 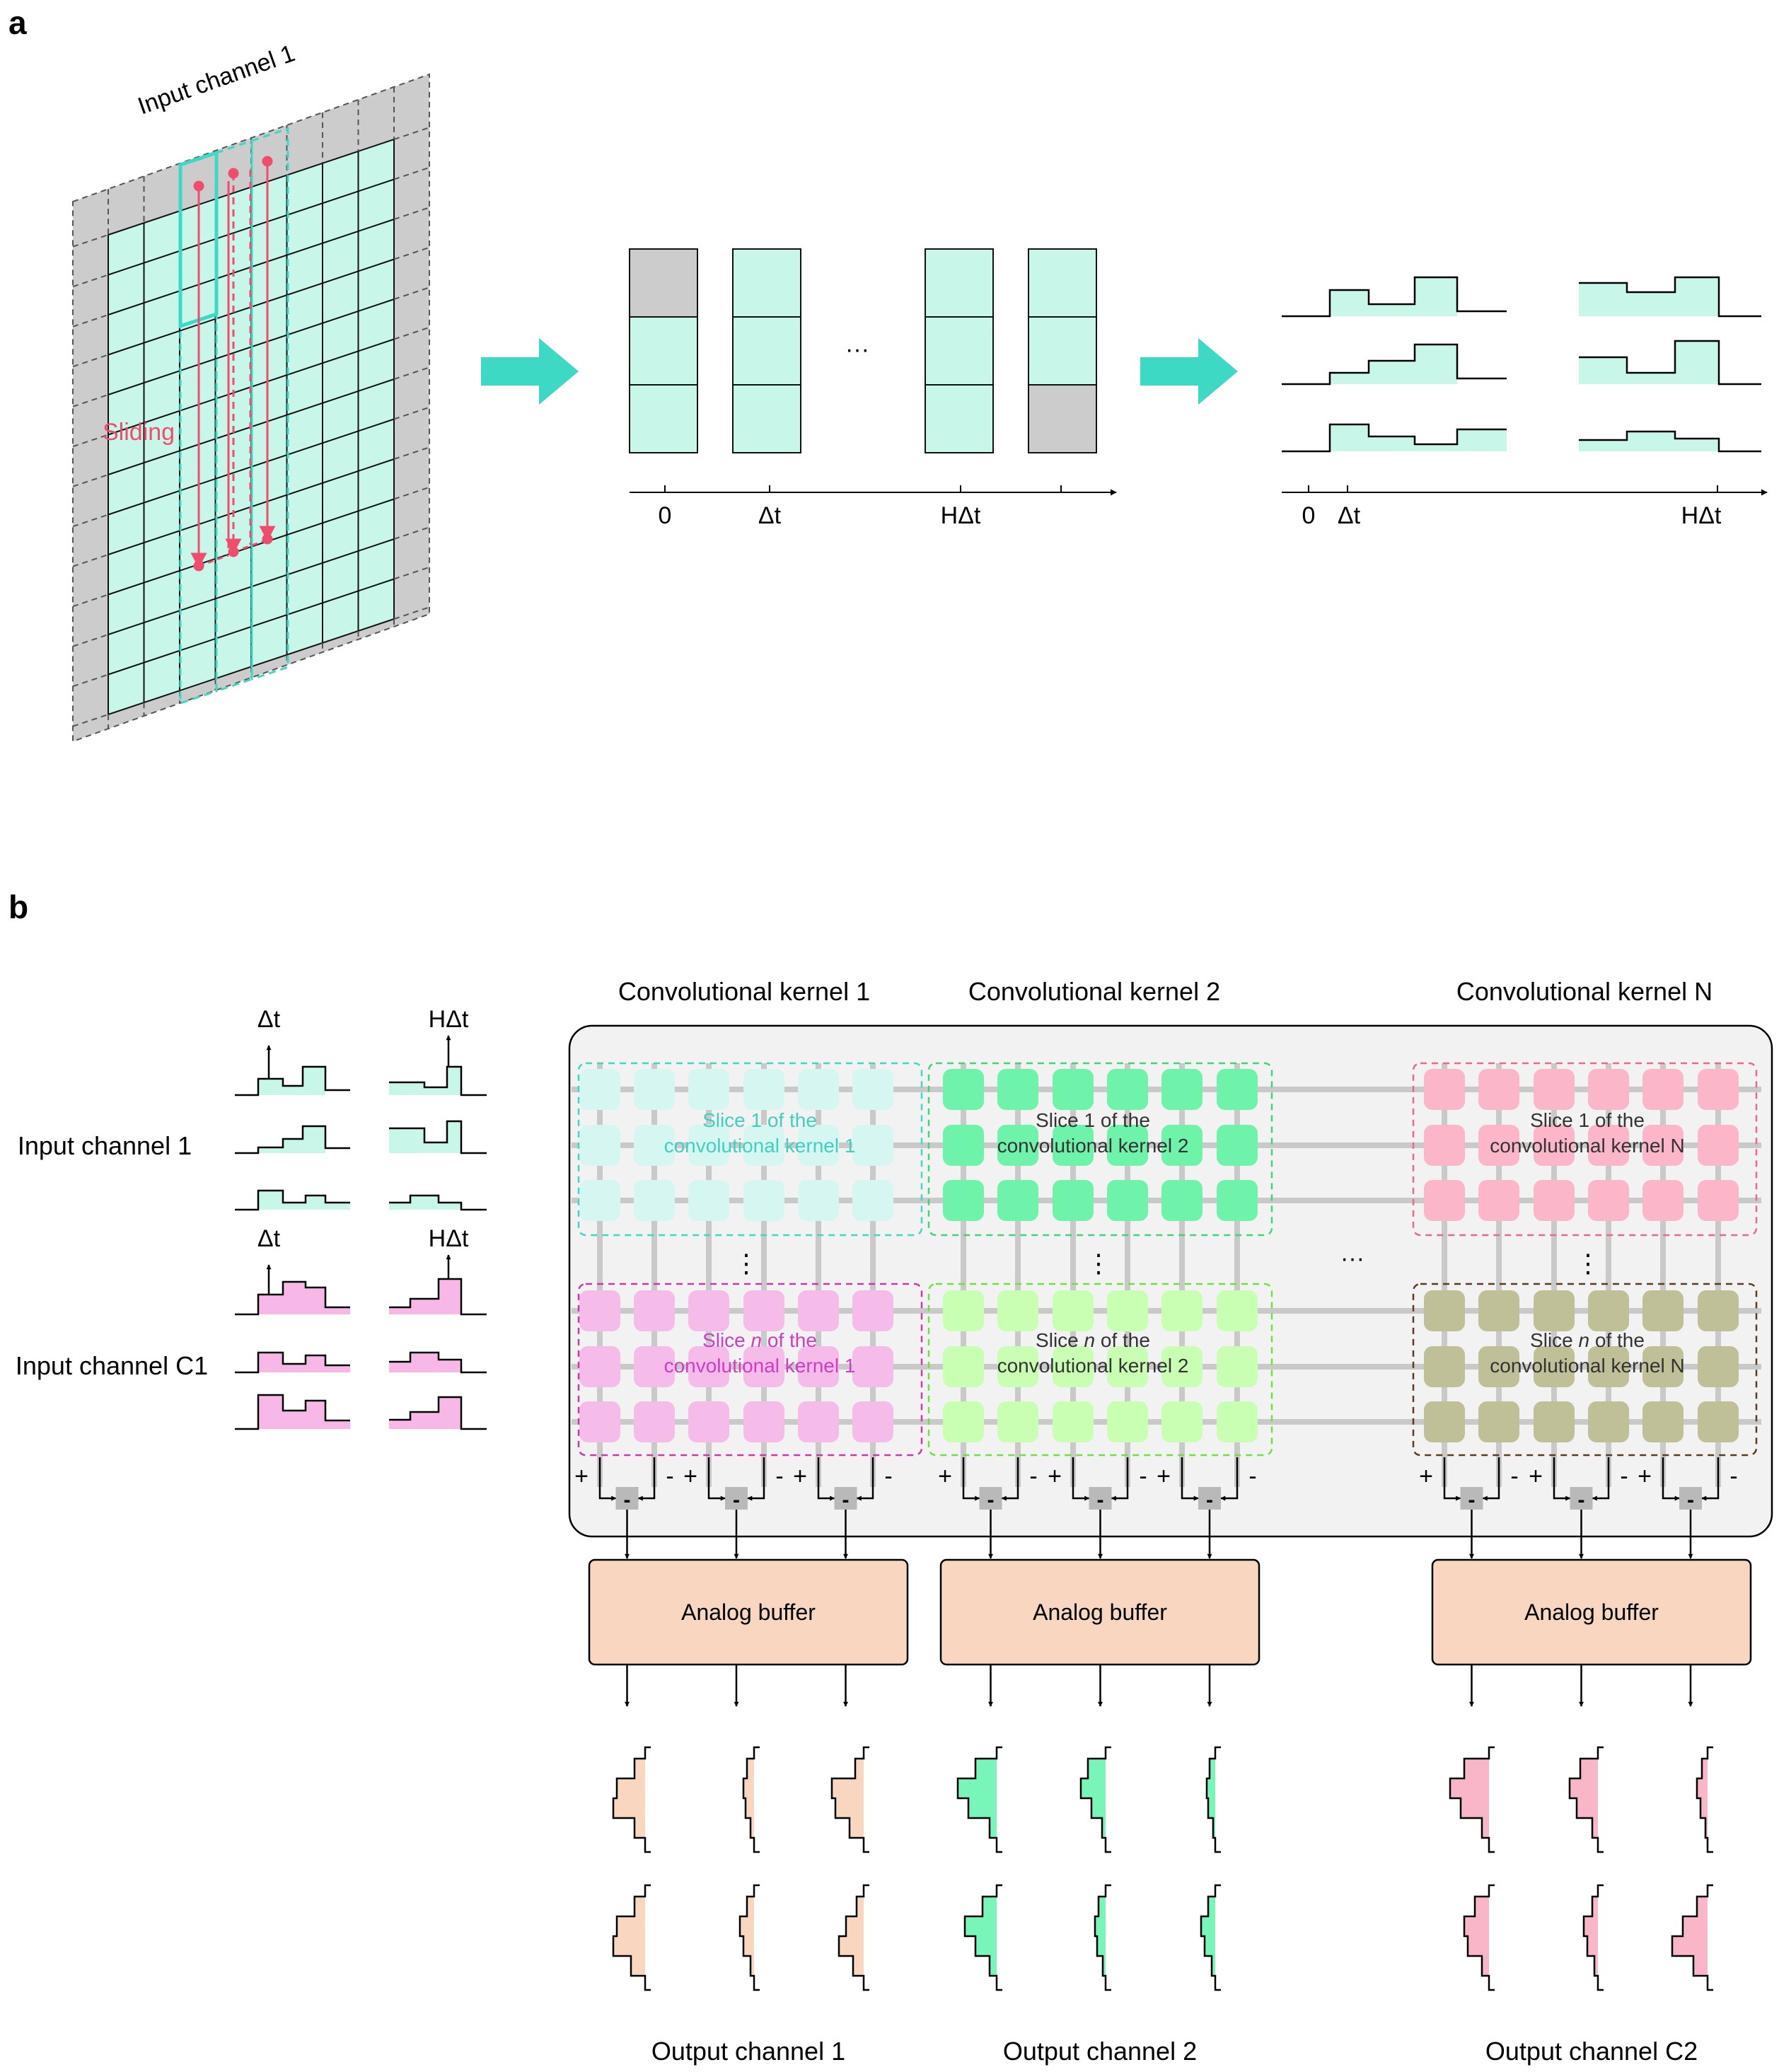 I want to click on input-grid: Input channel 1 Sliding, so click(x=251, y=391).